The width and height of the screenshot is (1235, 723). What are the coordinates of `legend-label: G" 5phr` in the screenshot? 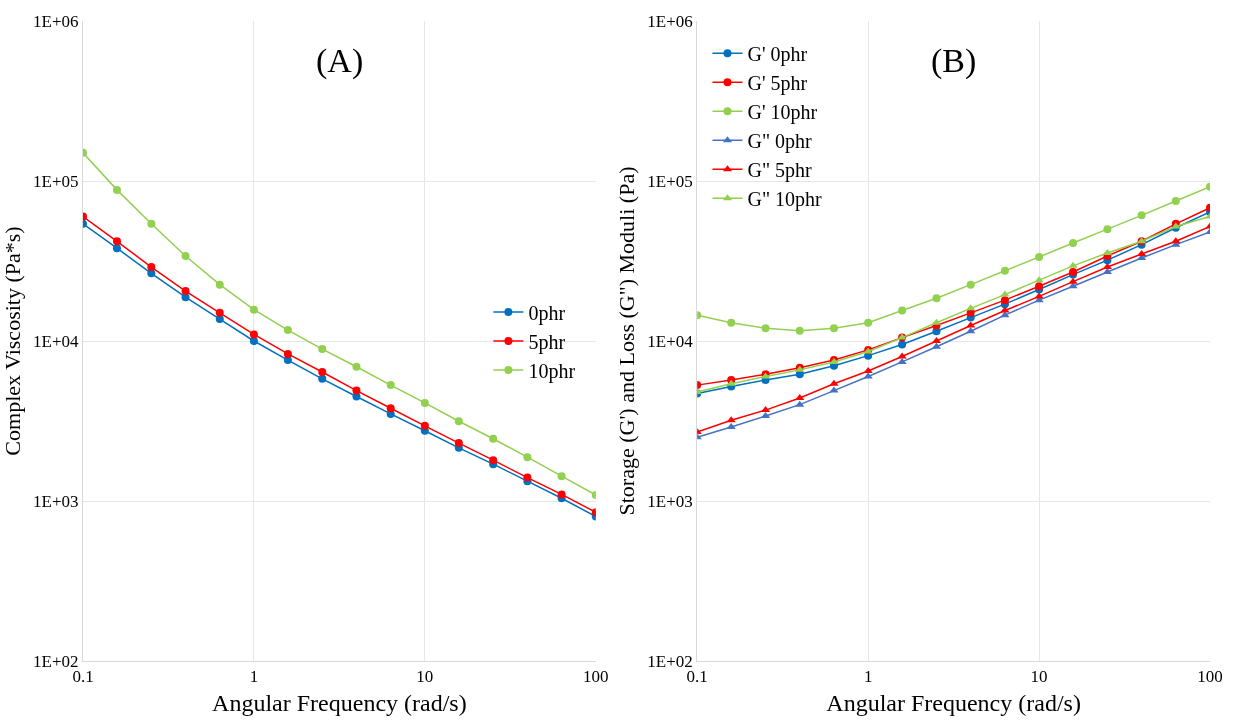 It's located at (780, 171).